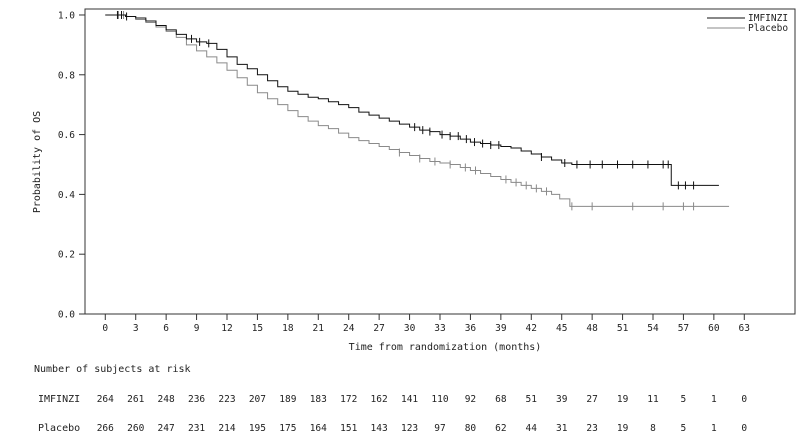 This screenshot has width=804, height=445. I want to click on risk-value-placebo: 19, so click(623, 428).